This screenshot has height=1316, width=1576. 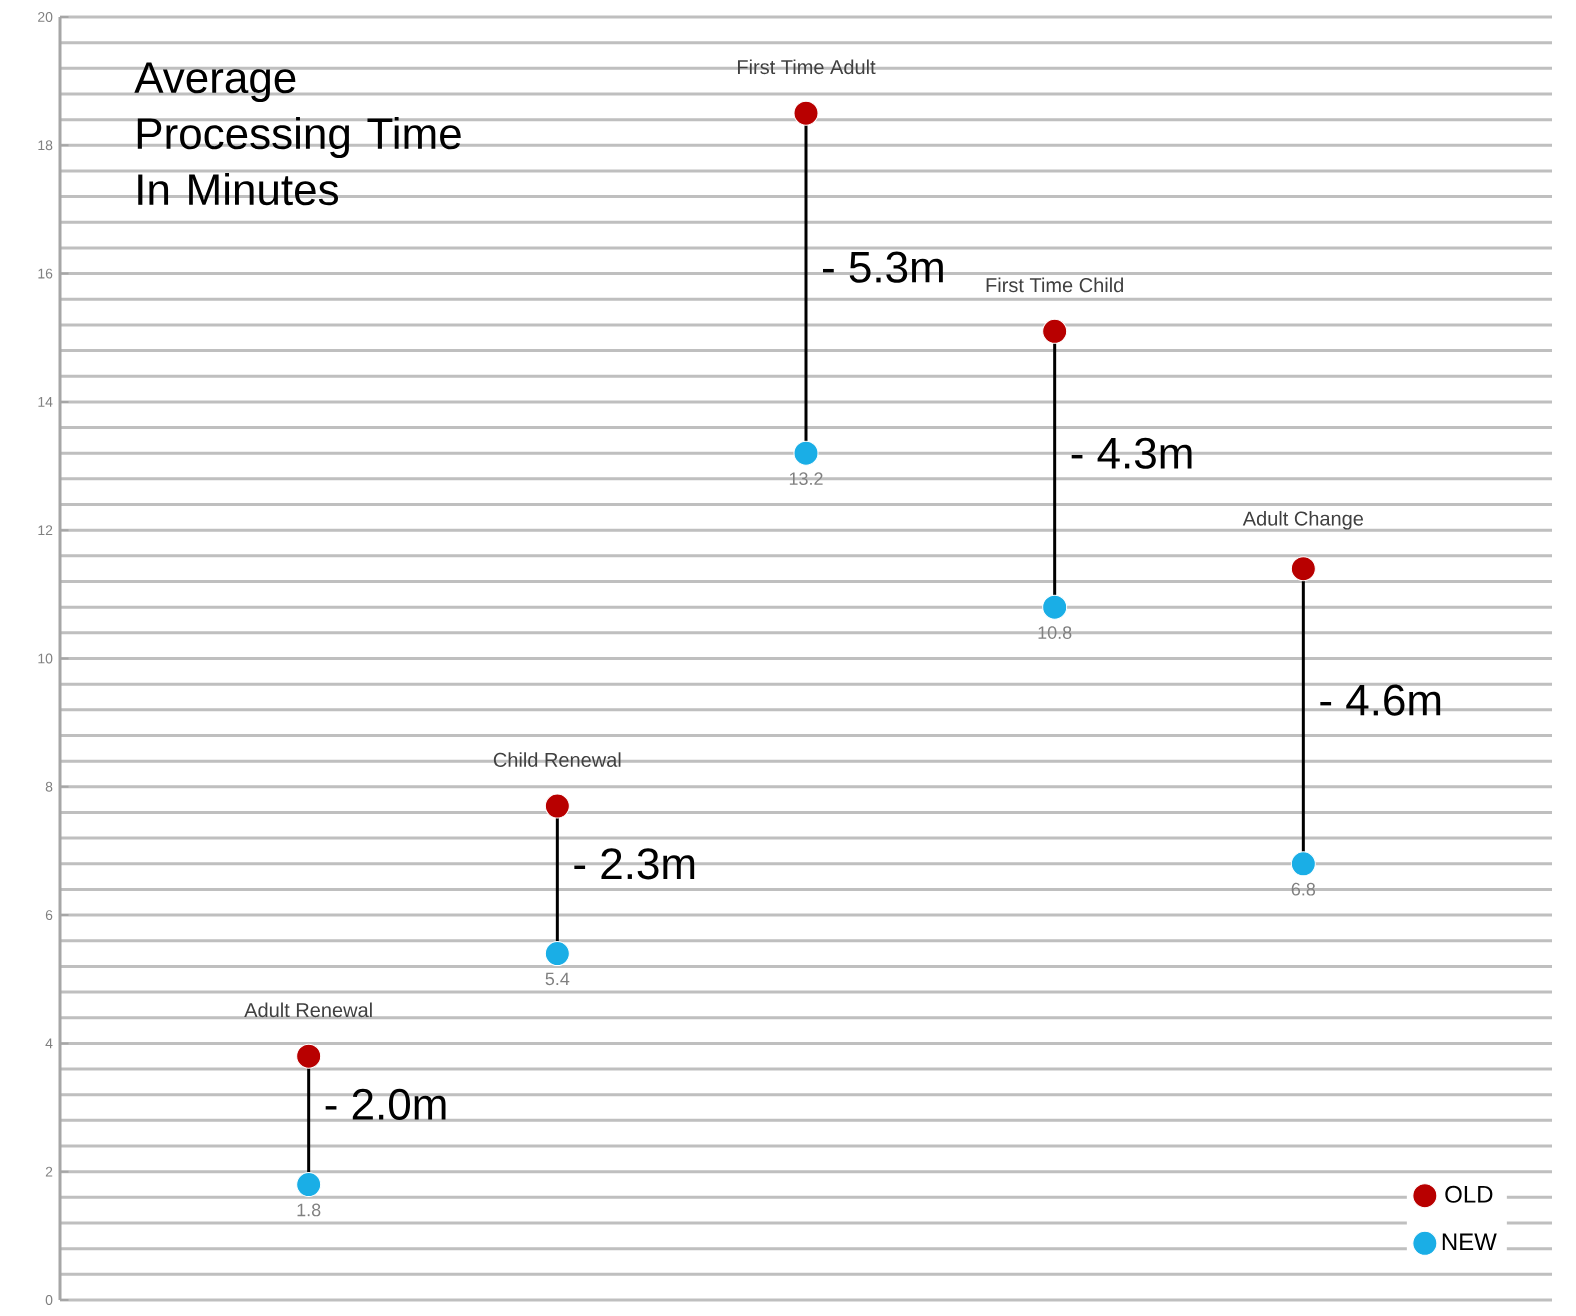 I want to click on data-label: 10.8, so click(x=1055, y=632).